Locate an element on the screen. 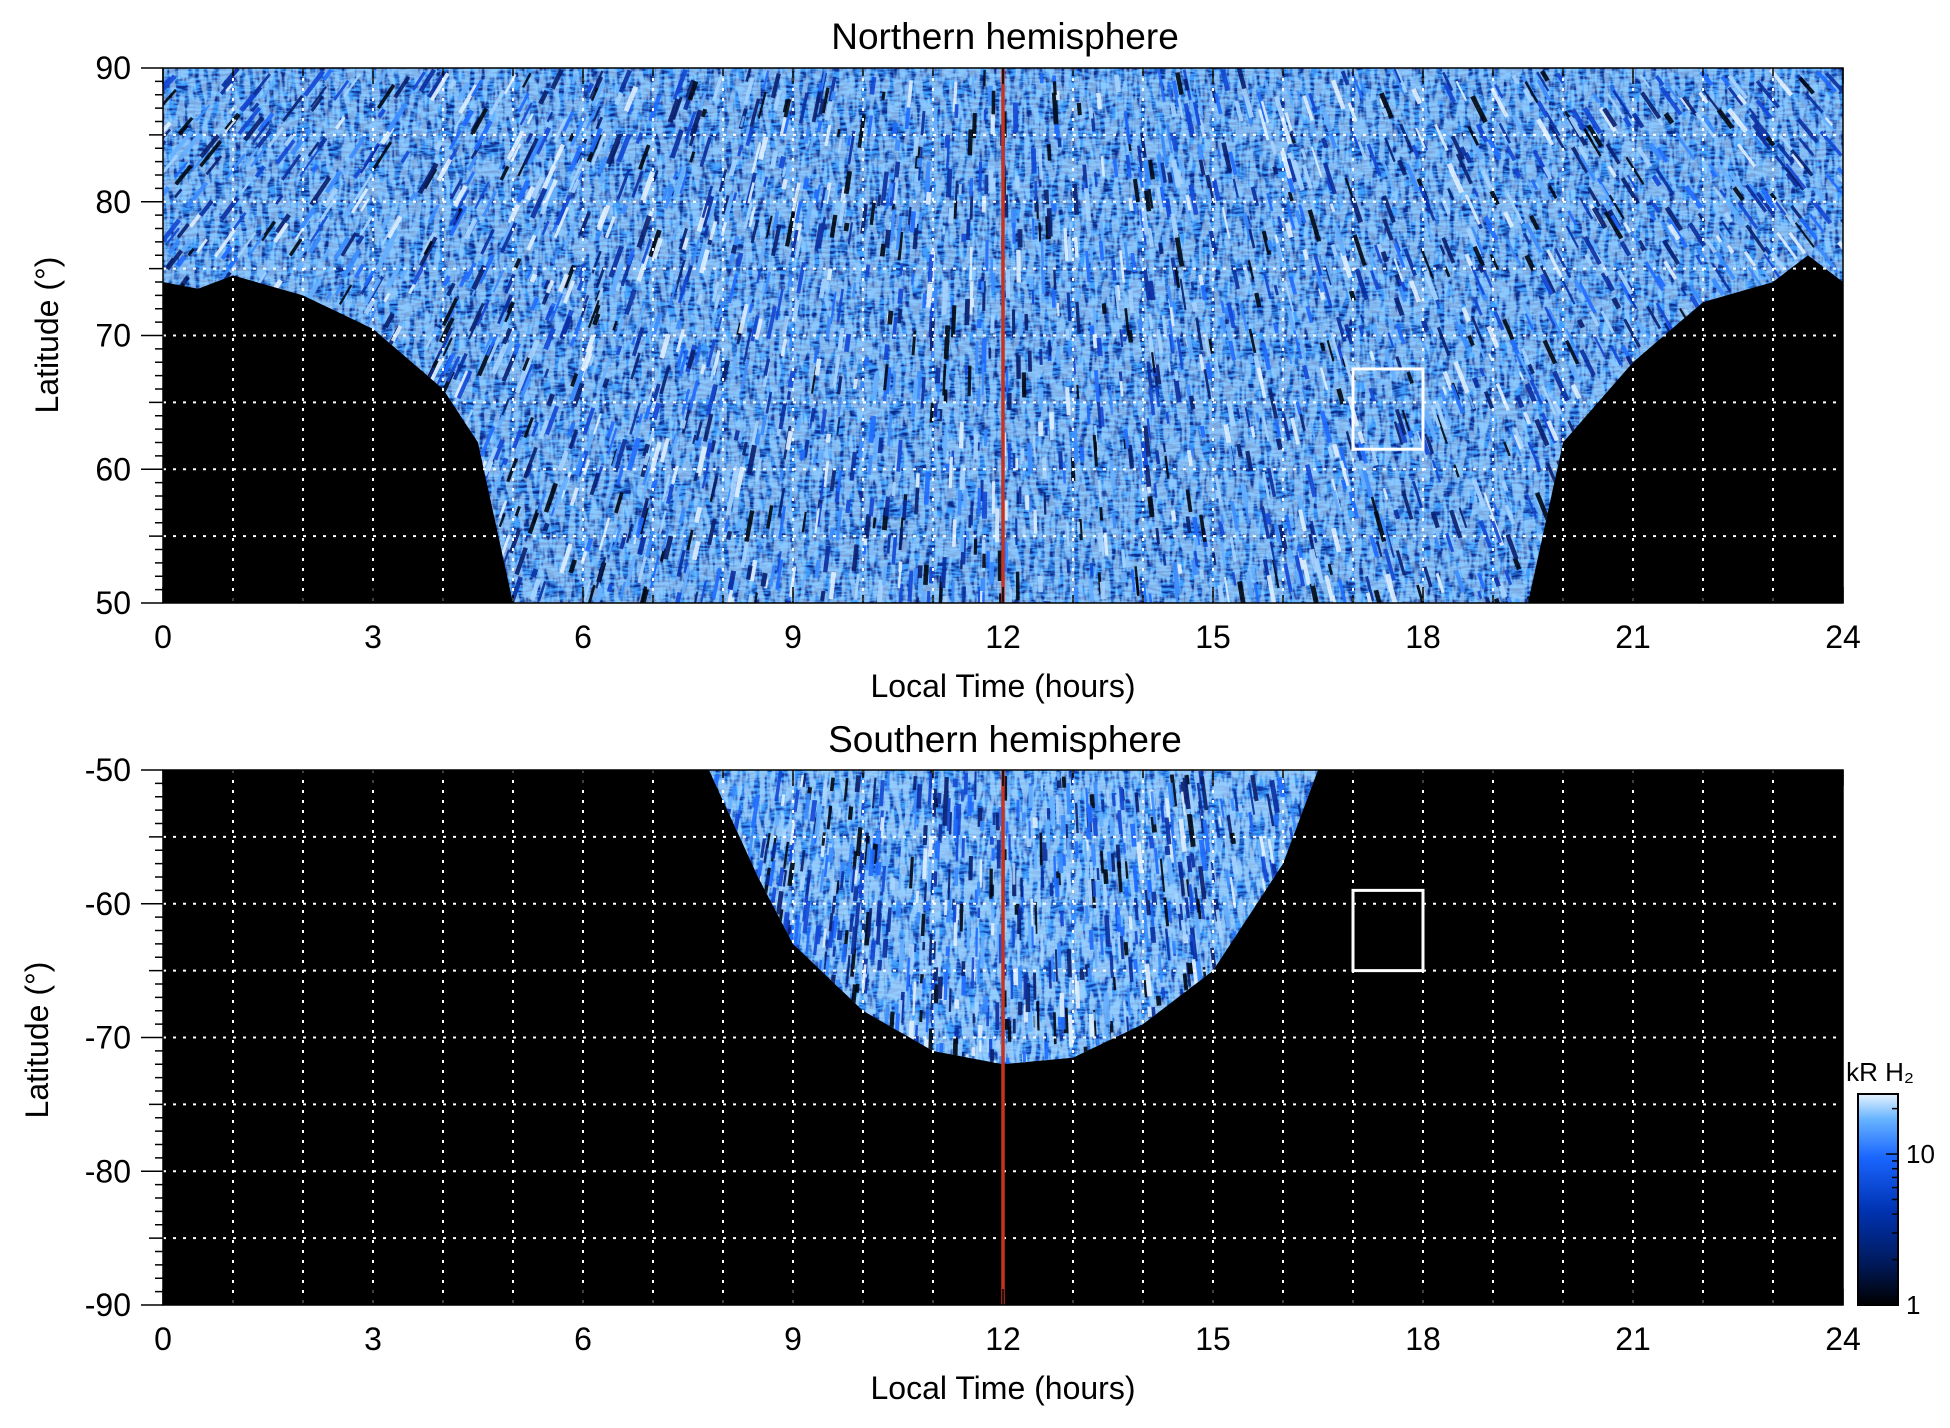 The height and width of the screenshot is (1428, 1950). y-tick-label: -60 is located at coordinates (108, 904).